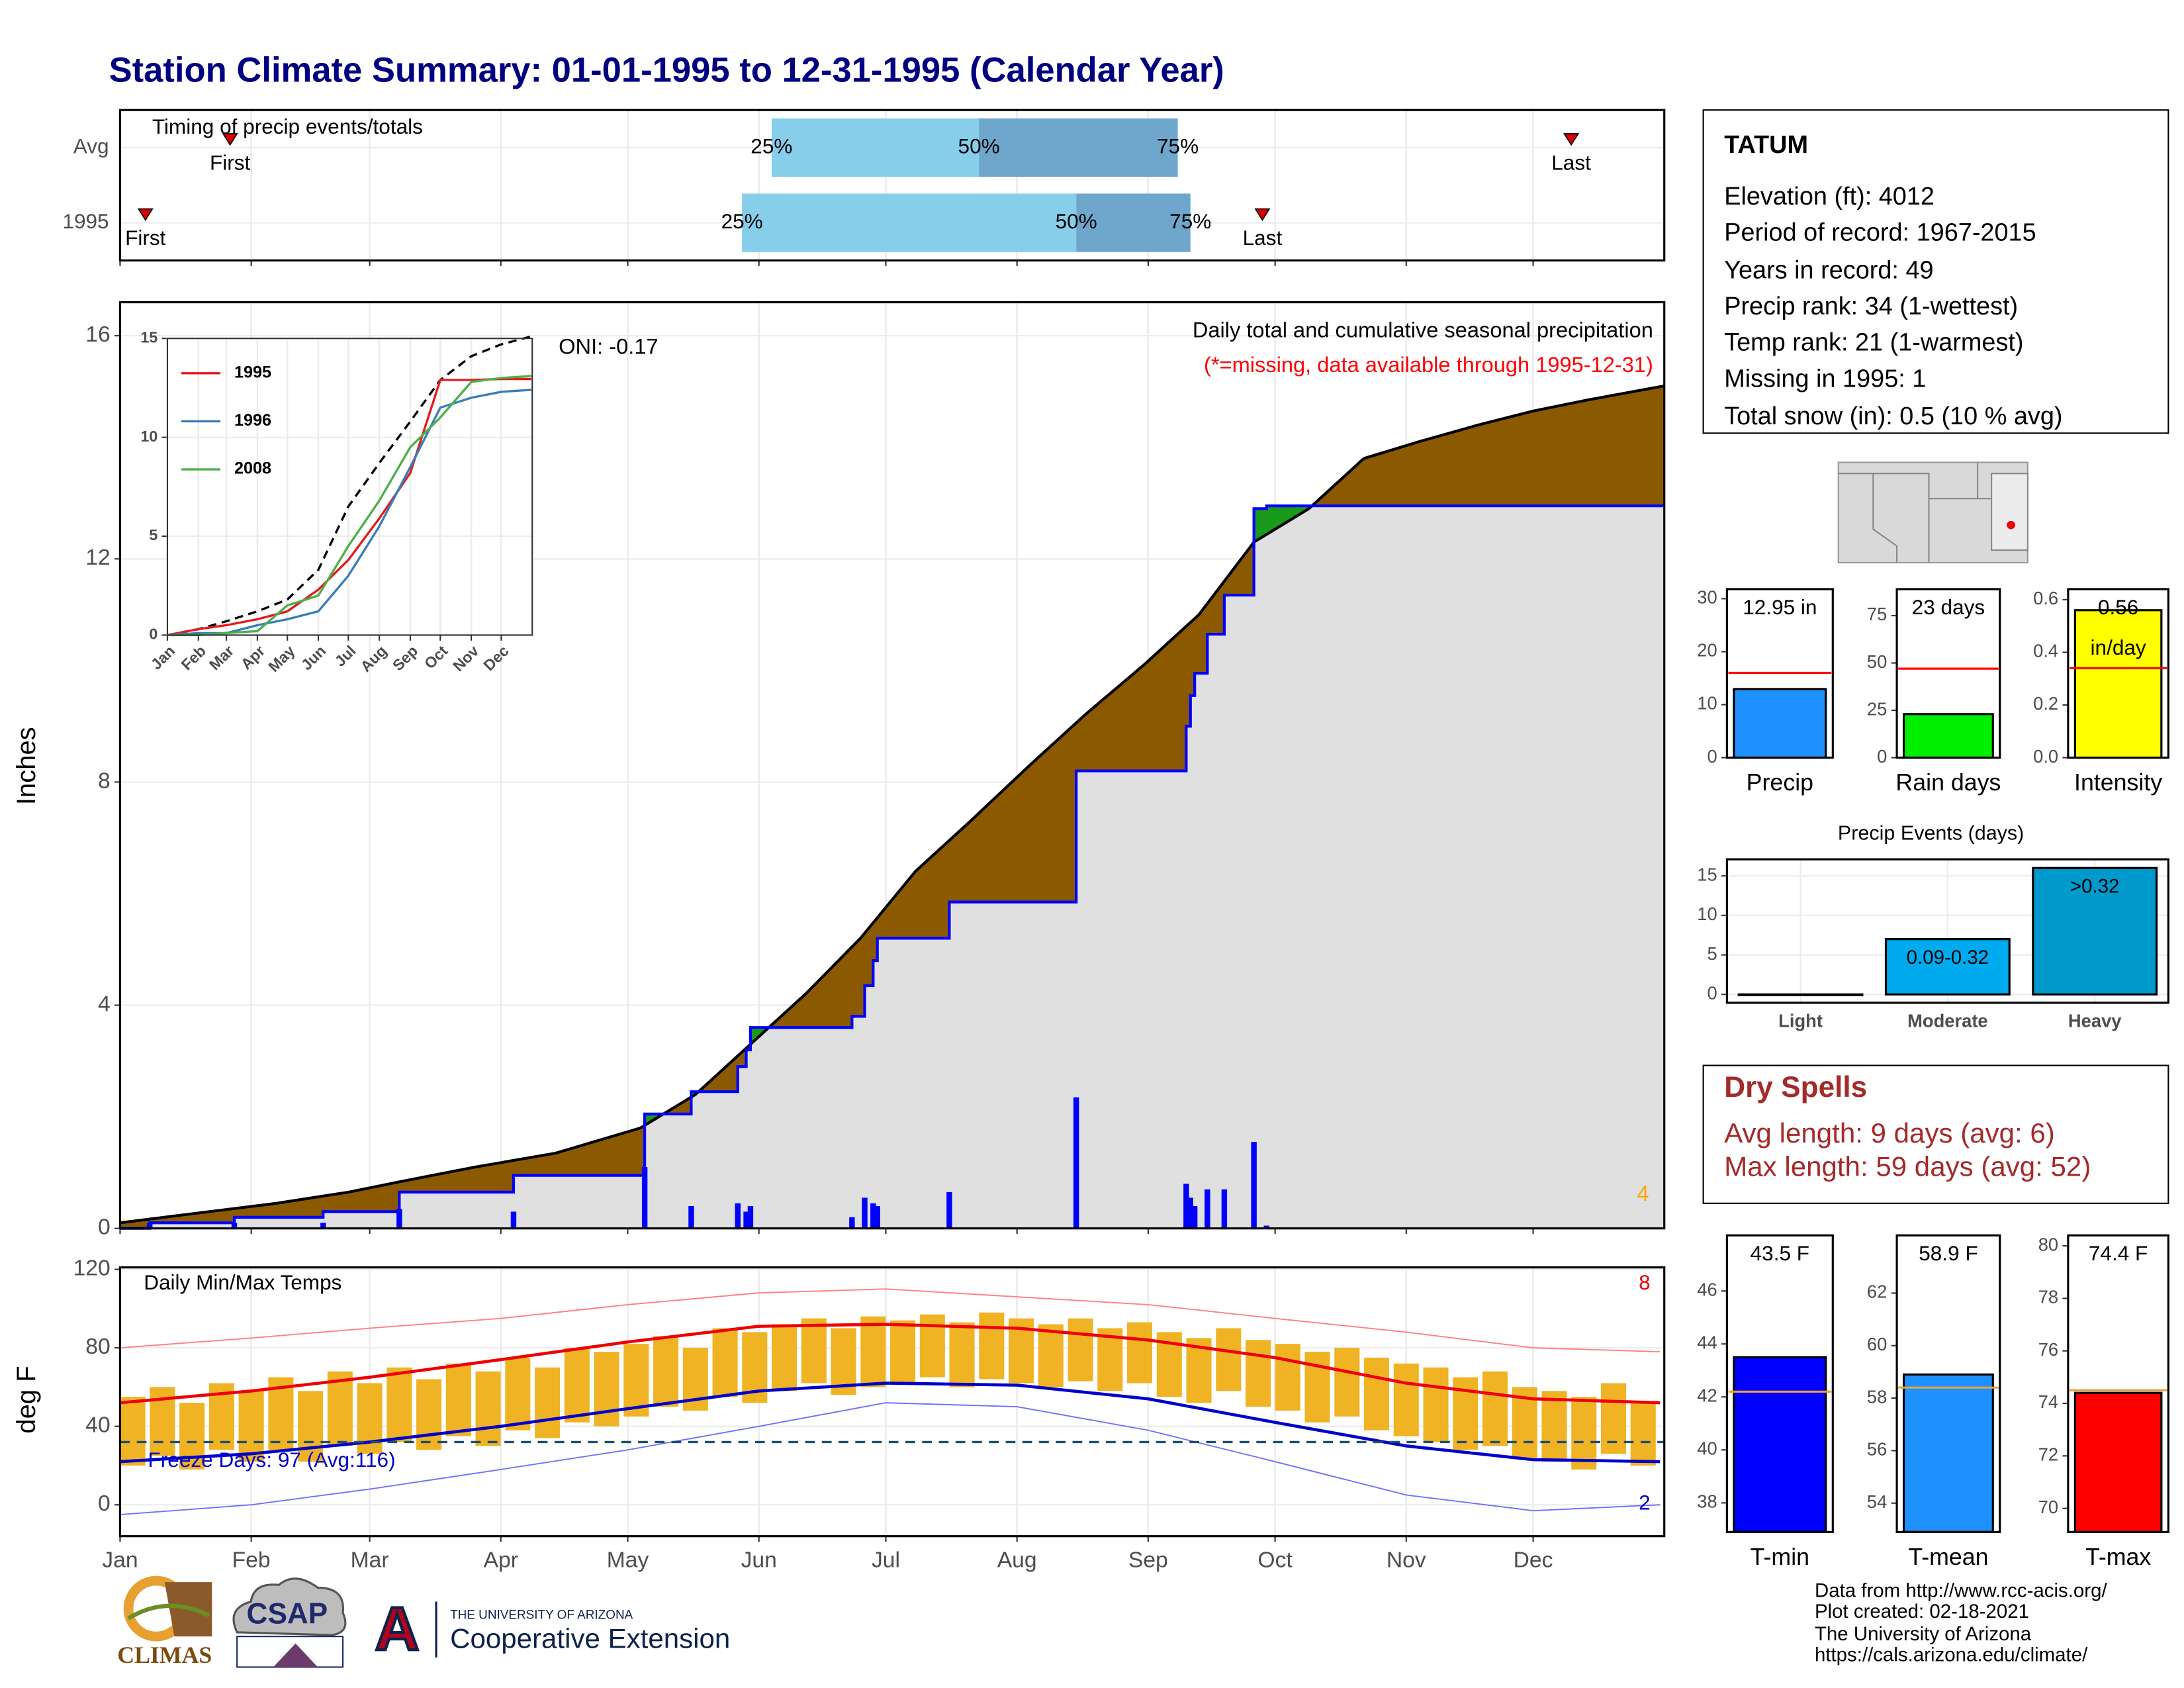 This screenshot has width=2184, height=1688. What do you see at coordinates (1935, 1134) in the screenshot?
I see `dry-spells-frame` at bounding box center [1935, 1134].